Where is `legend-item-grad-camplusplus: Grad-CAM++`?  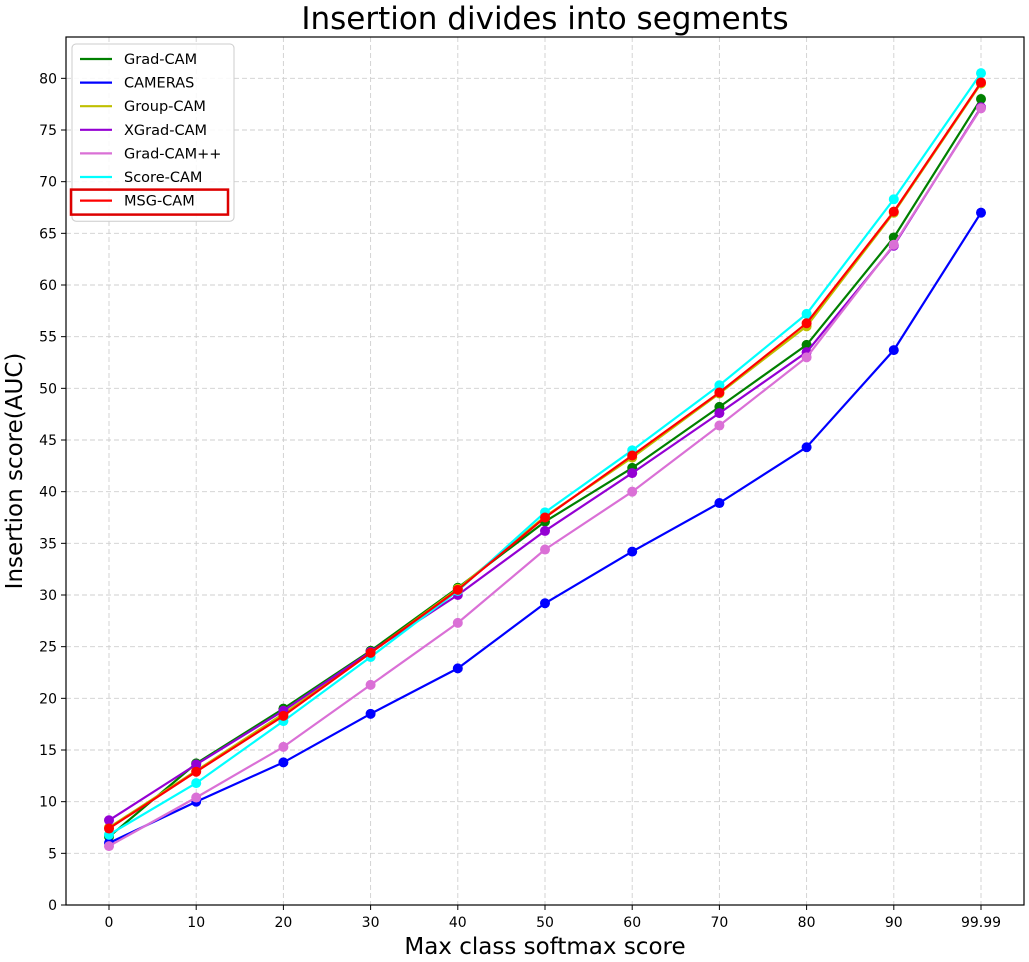
legend-item-grad-camplusplus: Grad-CAM++ is located at coordinates (150, 154).